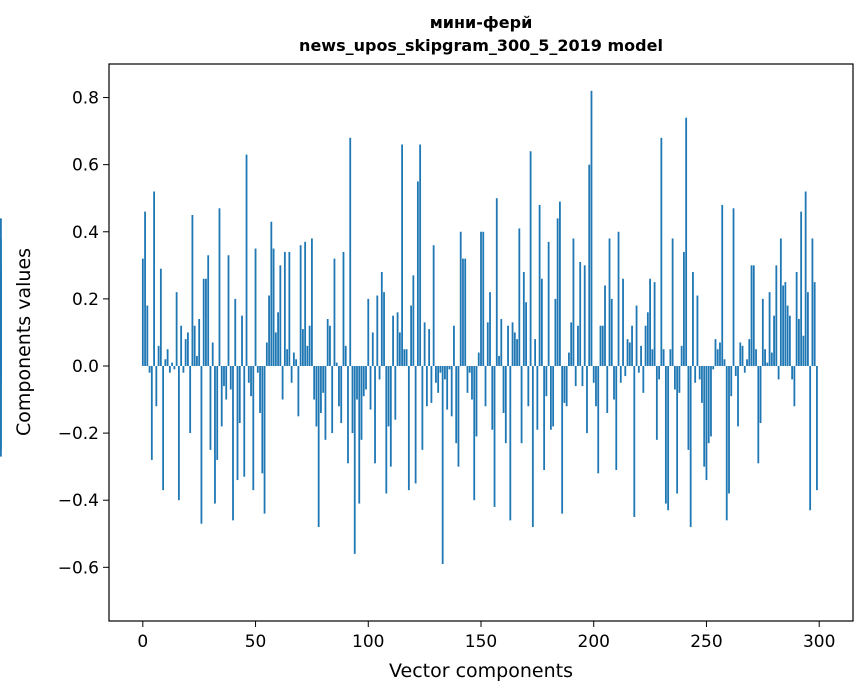  Describe the element at coordinates (85, 300) in the screenshot. I see `y-tick-label: 0.2` at that location.